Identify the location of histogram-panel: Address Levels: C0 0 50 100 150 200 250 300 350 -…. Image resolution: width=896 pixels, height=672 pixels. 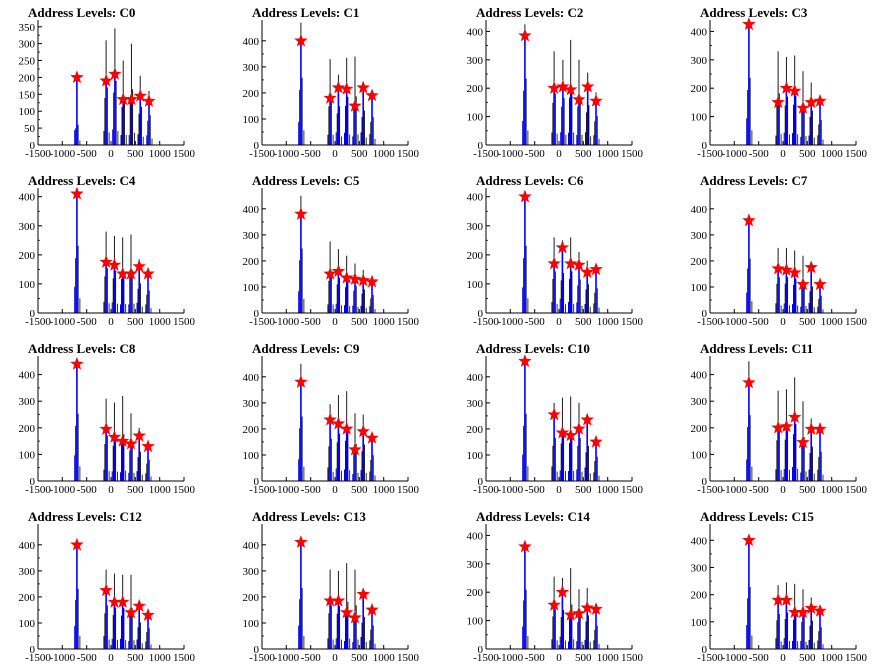
(112, 84).